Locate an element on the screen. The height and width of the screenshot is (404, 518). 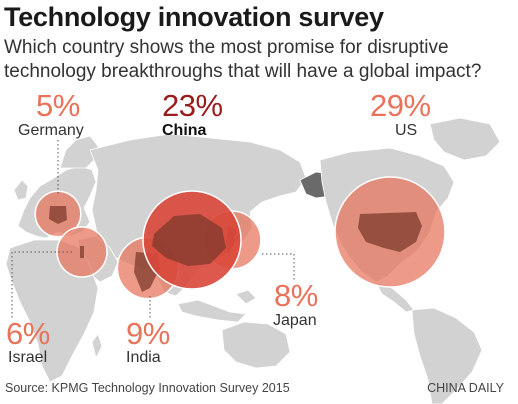
leader-line-israel is located at coordinates (41, 284).